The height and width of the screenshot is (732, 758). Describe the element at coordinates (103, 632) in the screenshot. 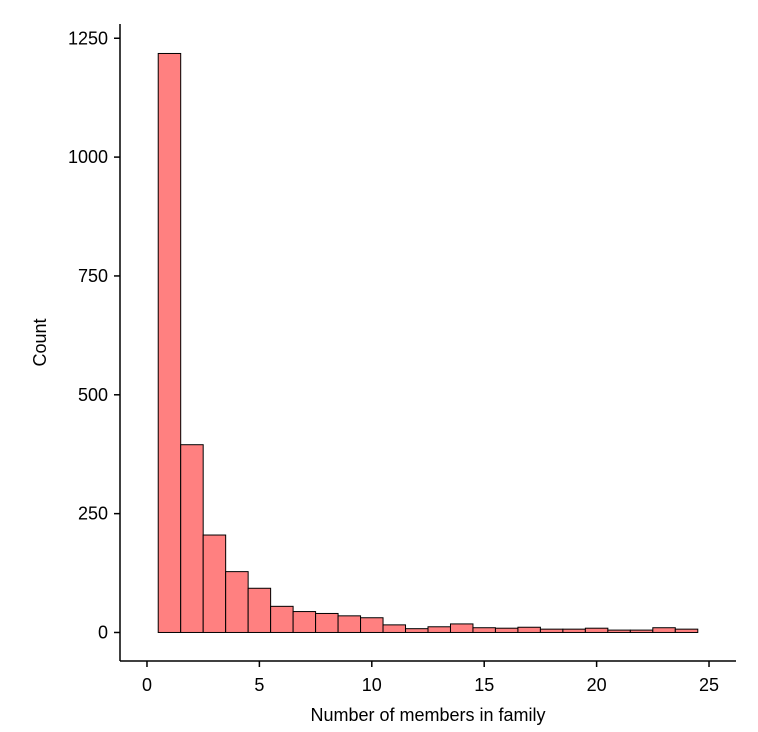

I see `y-tick-label: 0` at that location.